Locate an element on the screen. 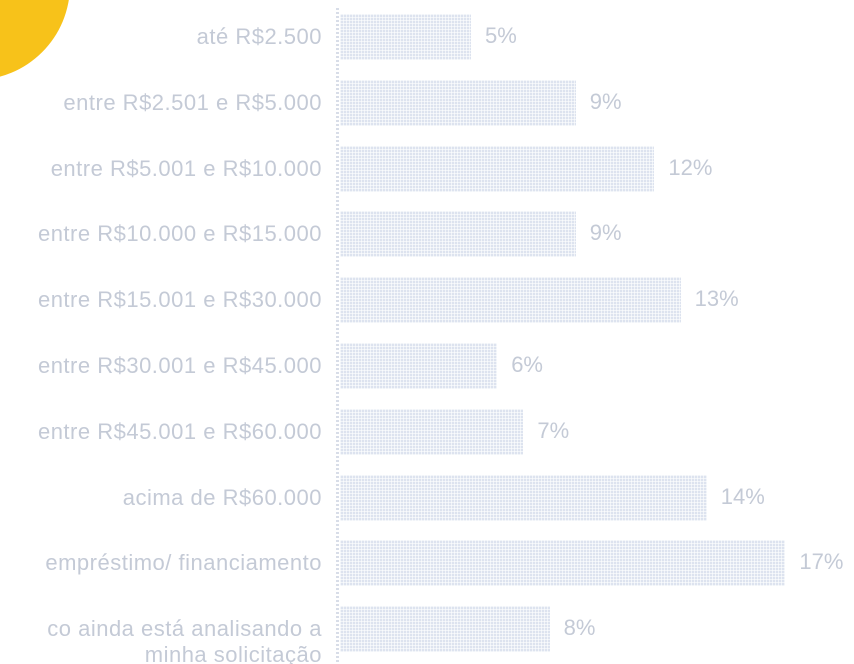 The image size is (854, 664). axis-line is located at coordinates (337, 336).